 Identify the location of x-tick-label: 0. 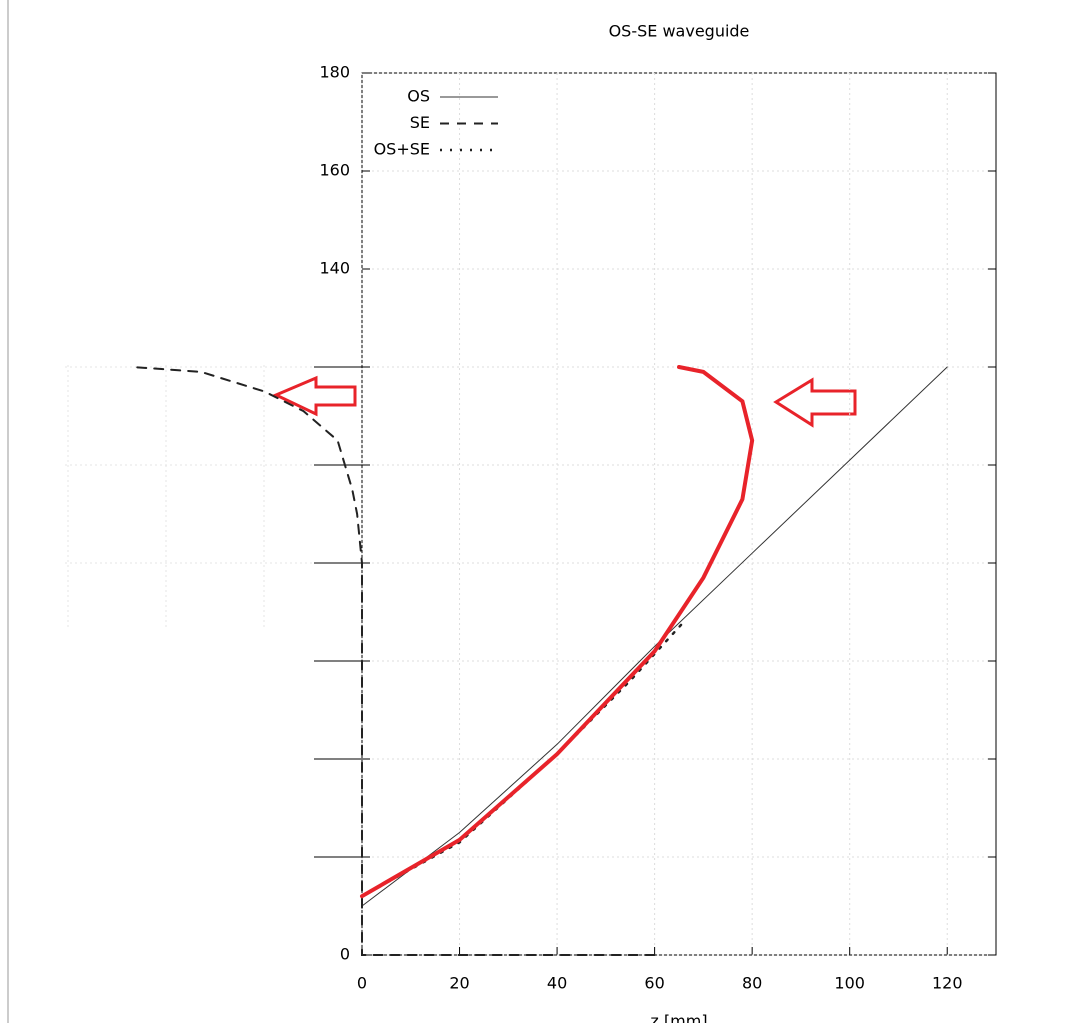
(362, 983).